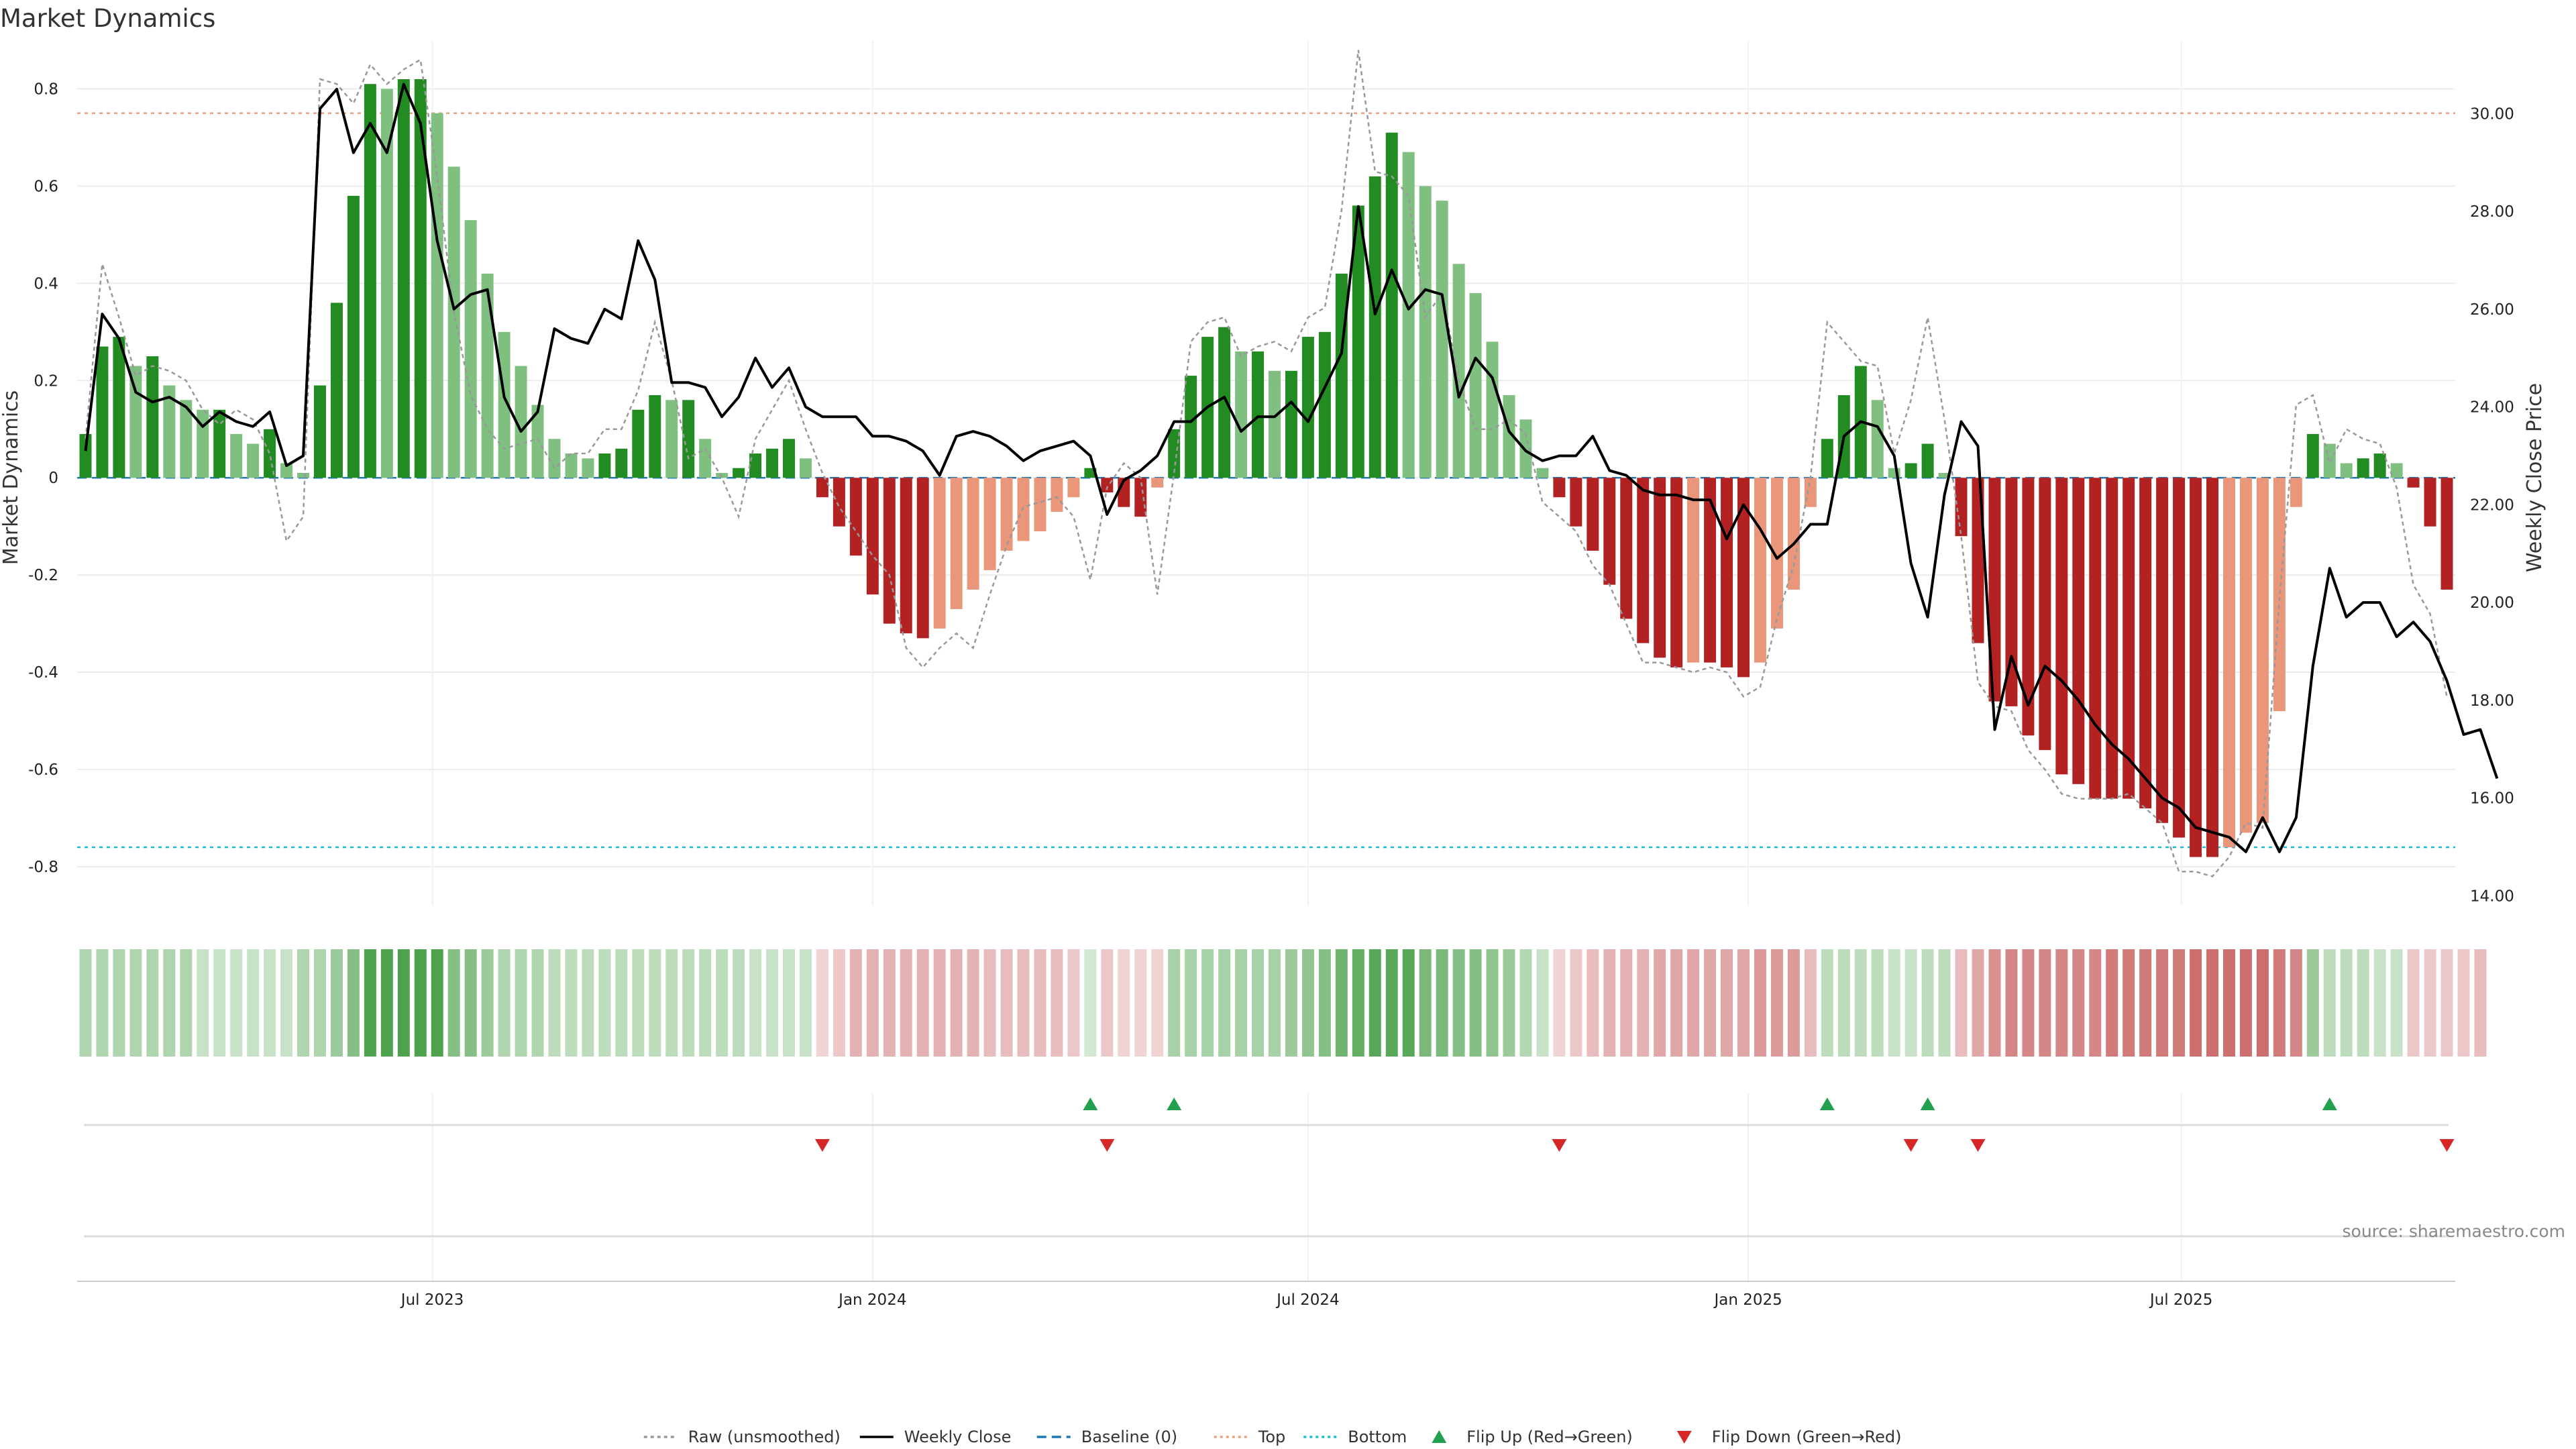  What do you see at coordinates (2534, 477) in the screenshot?
I see `y2-axis-title: Weekly Close Price` at bounding box center [2534, 477].